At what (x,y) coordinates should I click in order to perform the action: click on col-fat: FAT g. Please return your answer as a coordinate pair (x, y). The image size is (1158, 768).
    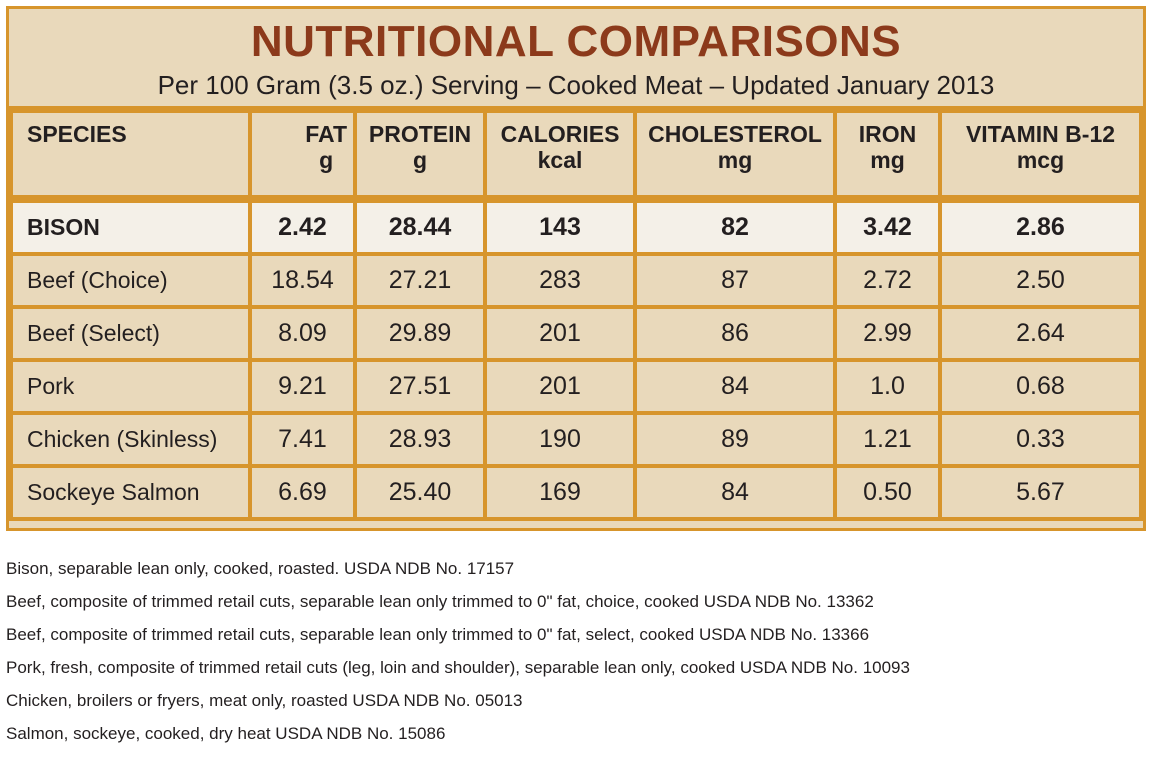
    Looking at the image, I should click on (302, 153).